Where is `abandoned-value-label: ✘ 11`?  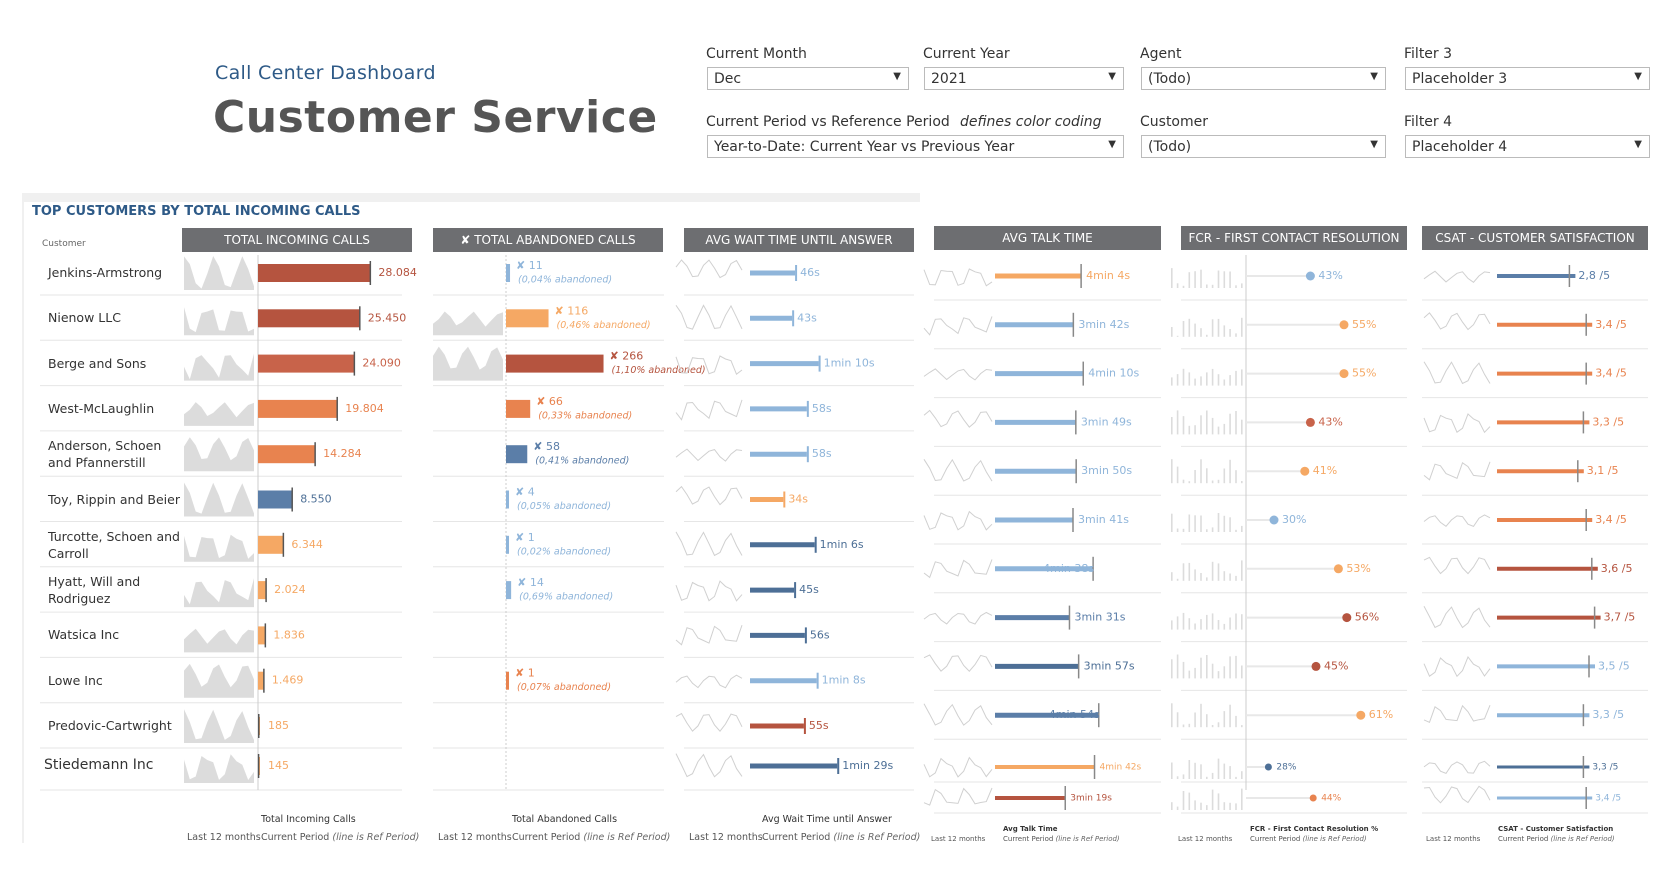
abandoned-value-label: ✘ 11 is located at coordinates (529, 265).